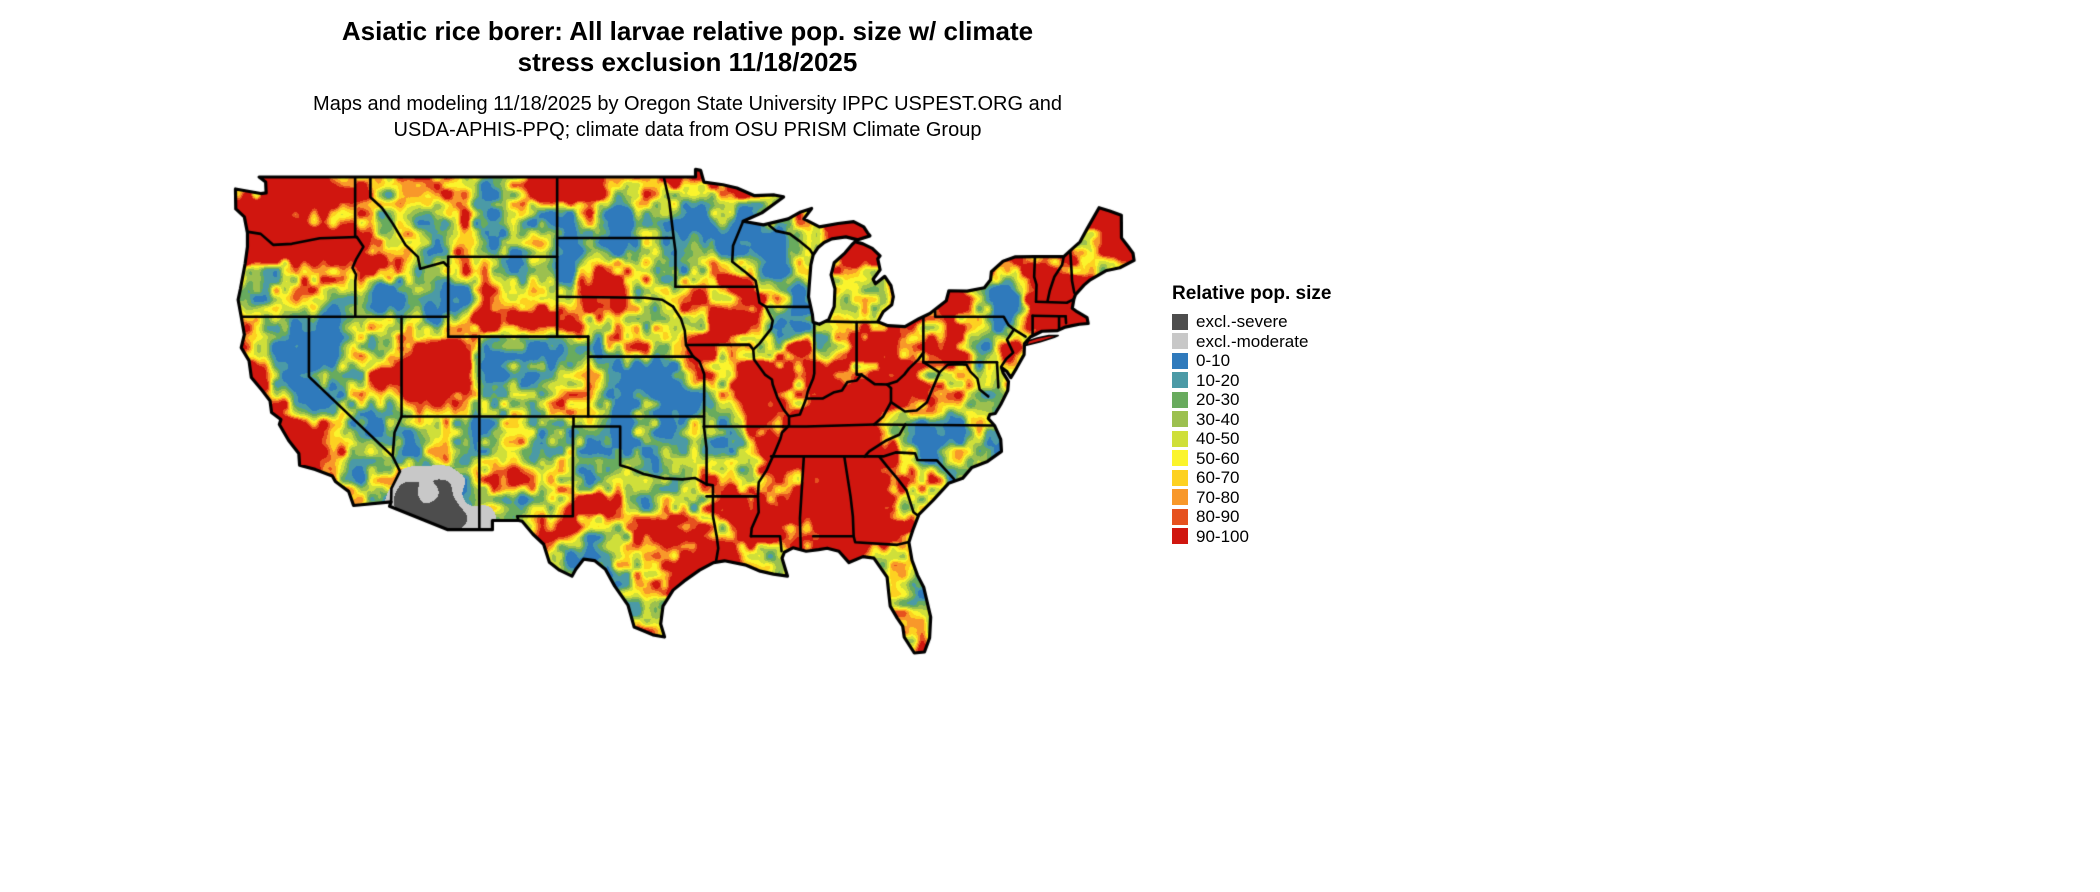 Image resolution: width=2100 pixels, height=892 pixels. Describe the element at coordinates (1252, 293) in the screenshot. I see `legend-title: Relative pop. size` at that location.